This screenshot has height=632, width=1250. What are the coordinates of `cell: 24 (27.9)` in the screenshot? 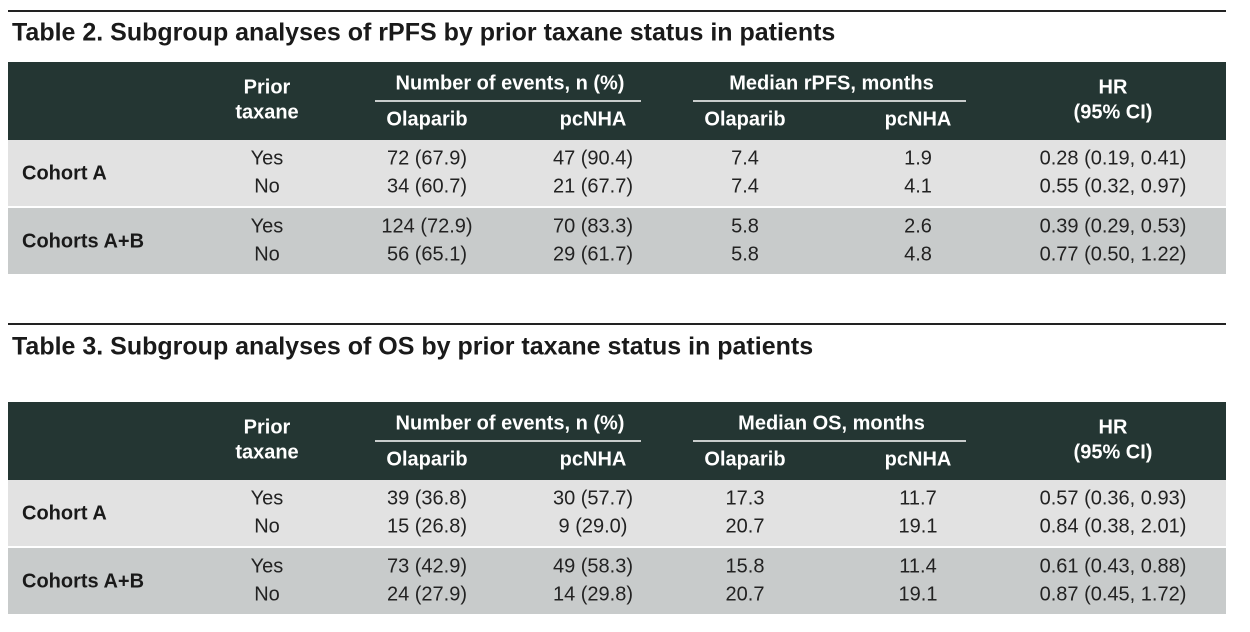 It's located at (427, 594).